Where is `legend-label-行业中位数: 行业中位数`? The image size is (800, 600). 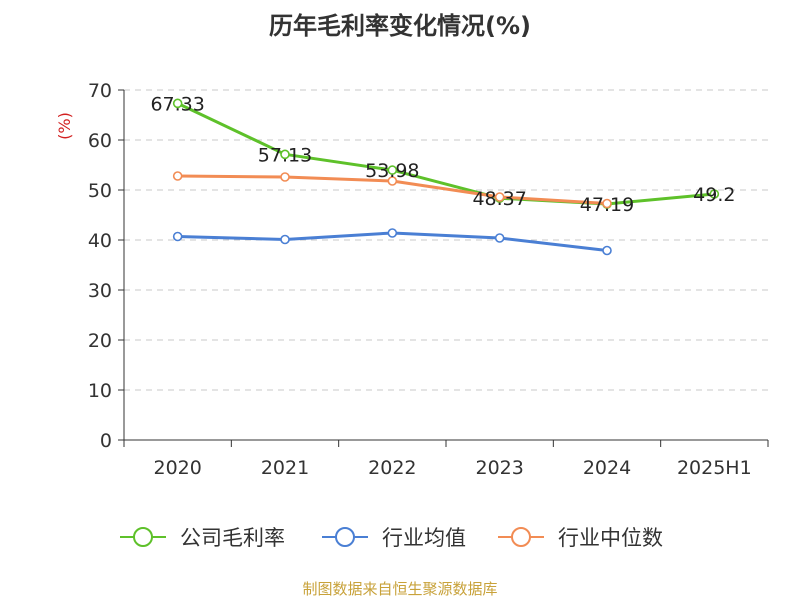 legend-label-行业中位数: 行业中位数 is located at coordinates (610, 538).